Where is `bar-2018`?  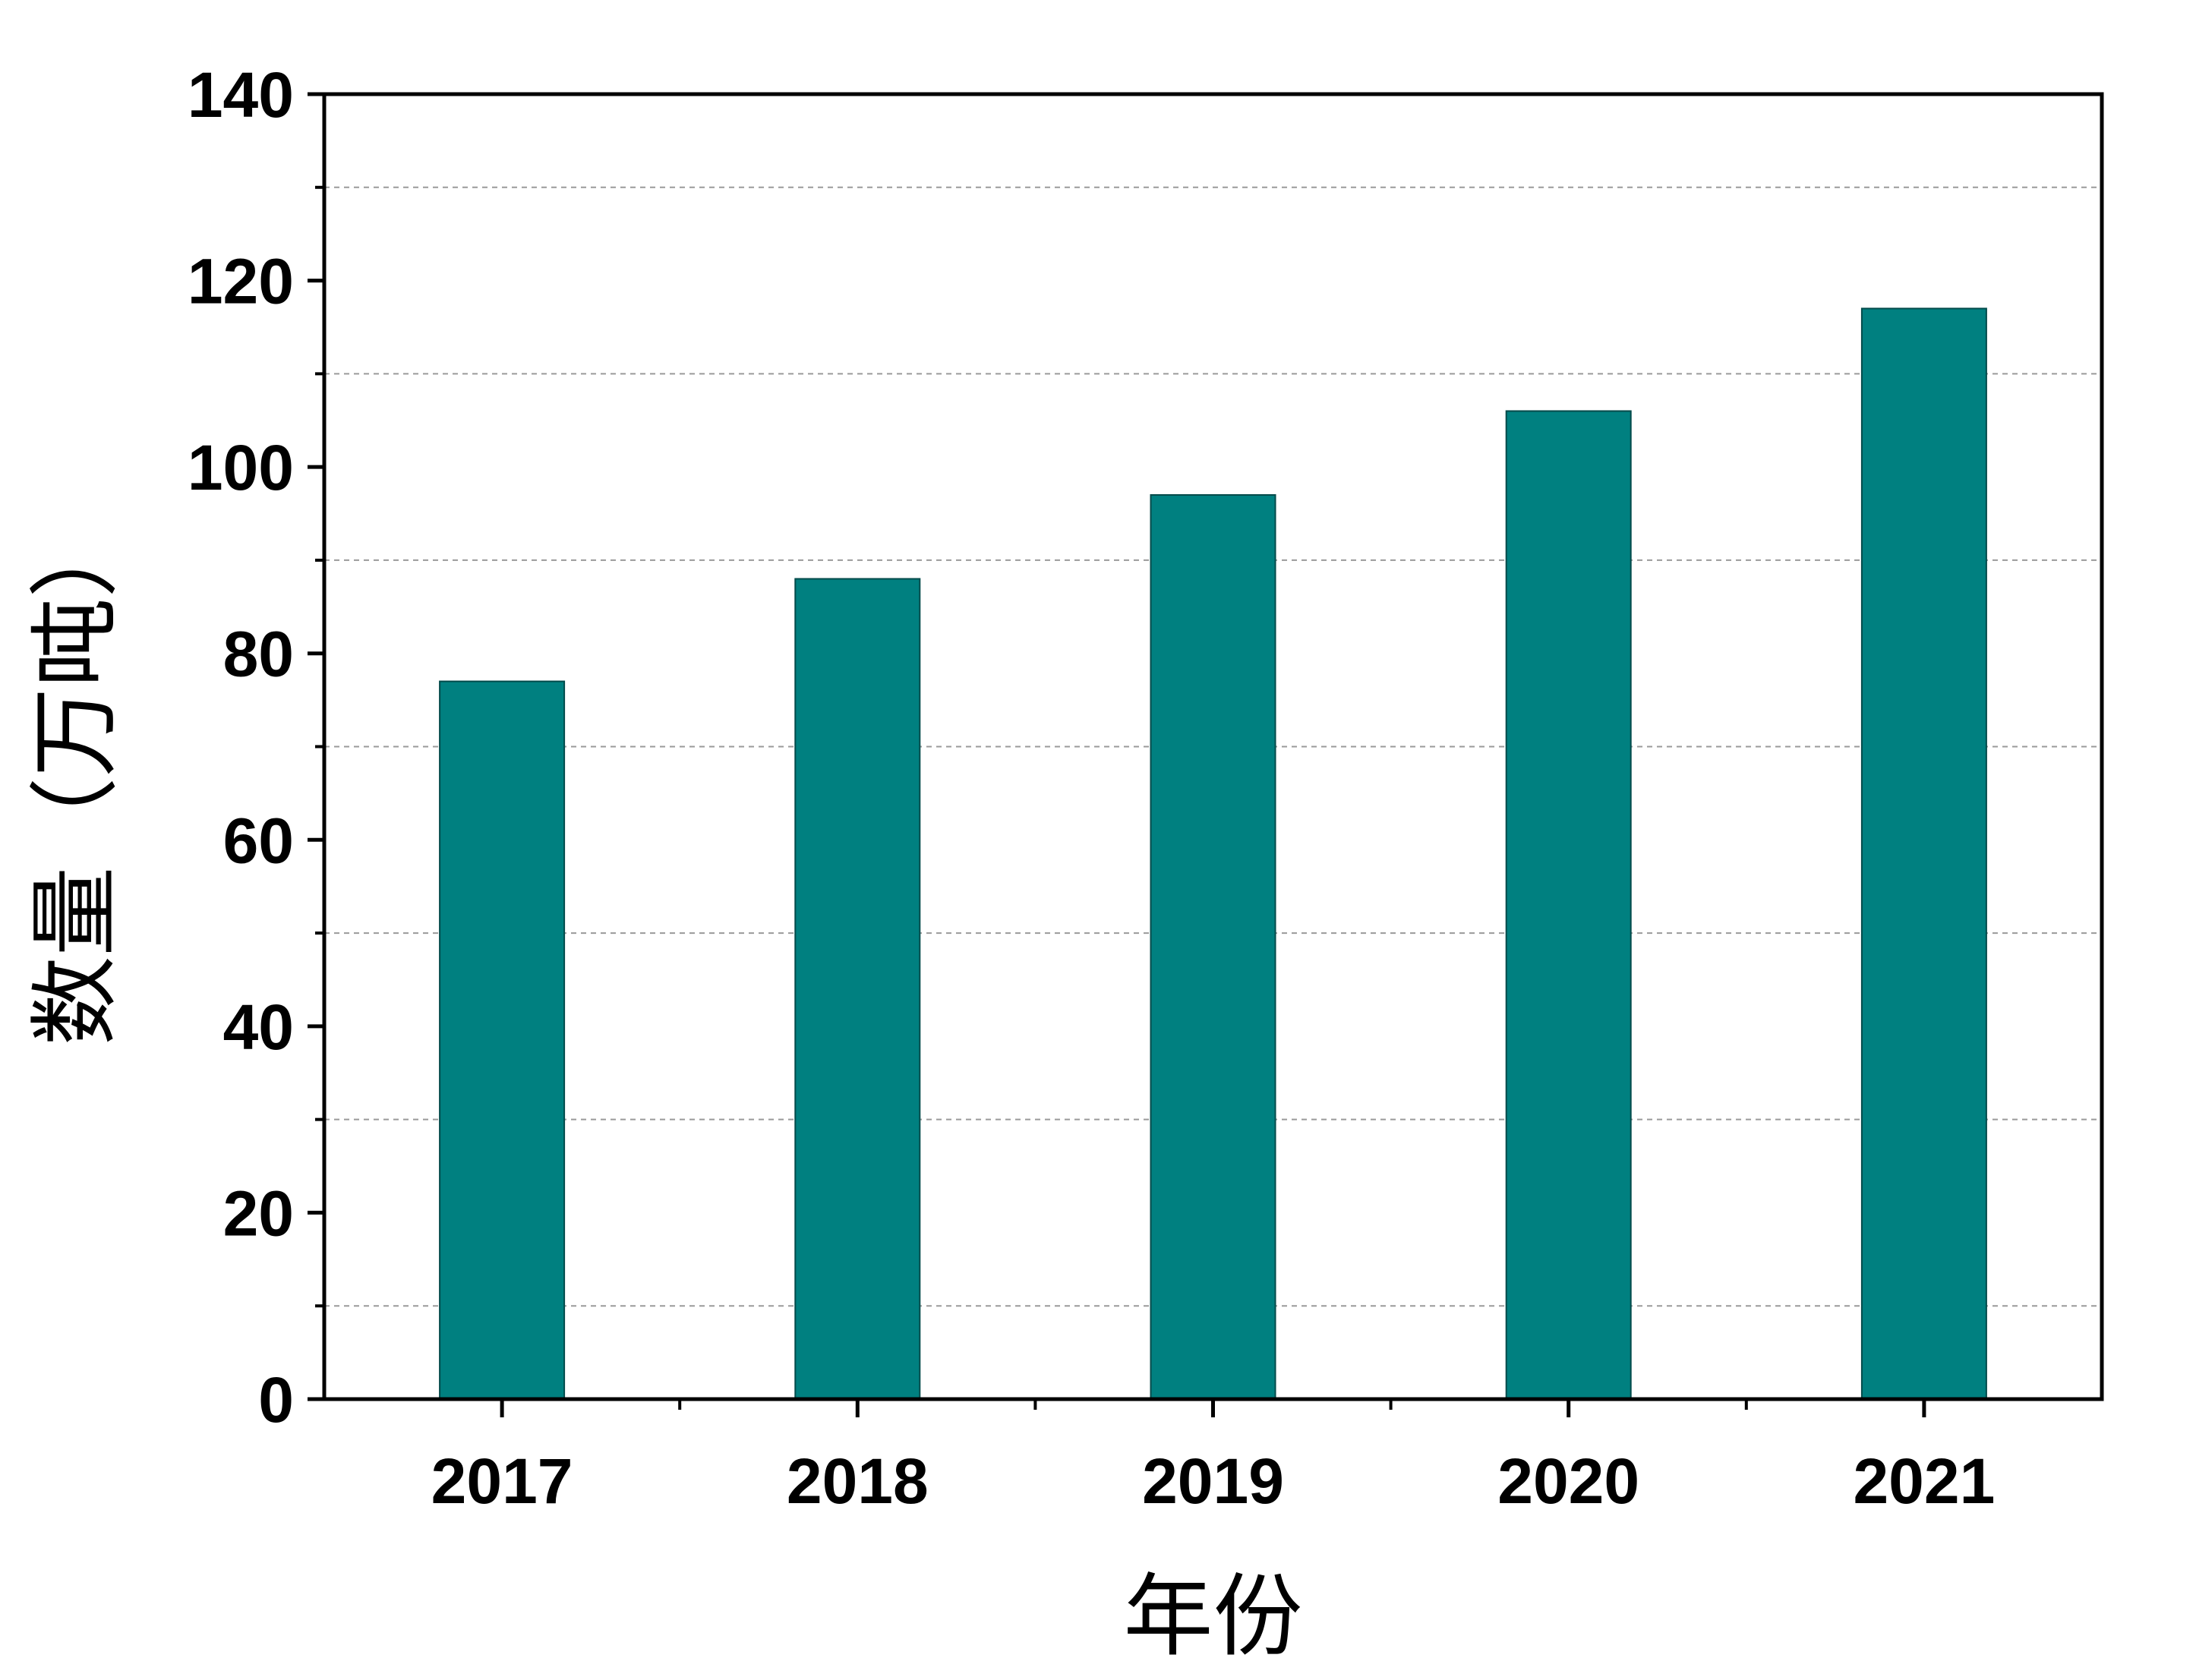 bar-2018 is located at coordinates (857, 989).